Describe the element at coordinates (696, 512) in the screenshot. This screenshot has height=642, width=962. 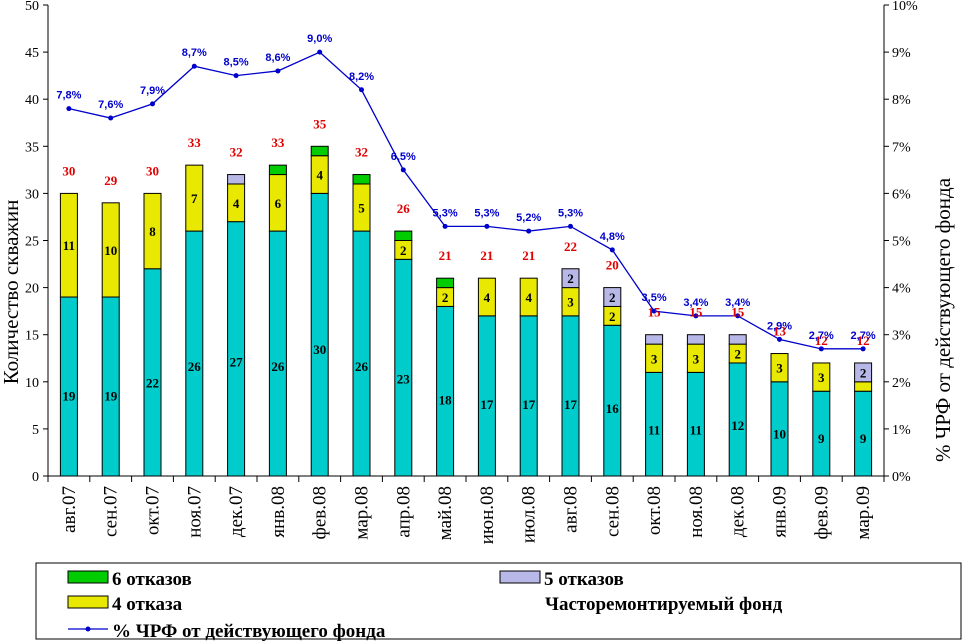
I see `x-tick-label: ноя.08` at that location.